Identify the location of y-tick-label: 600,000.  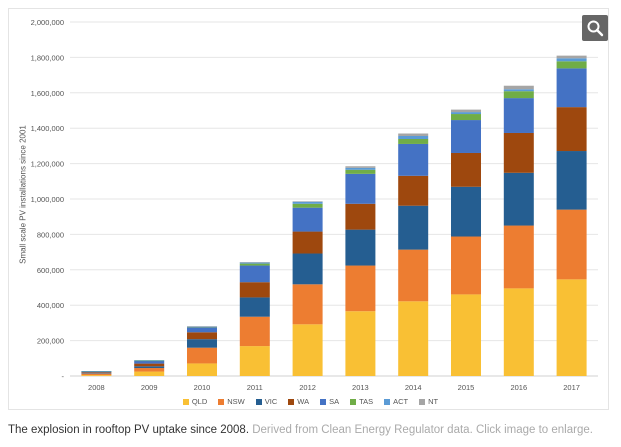
(50, 270).